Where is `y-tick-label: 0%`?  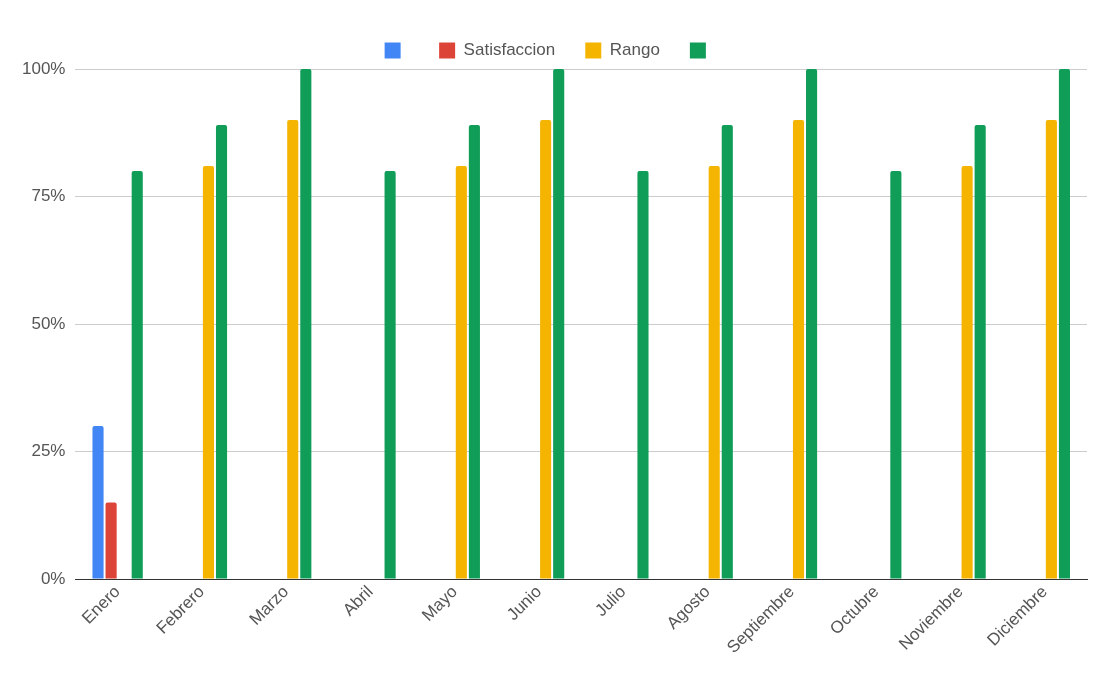 y-tick-label: 0% is located at coordinates (53, 578).